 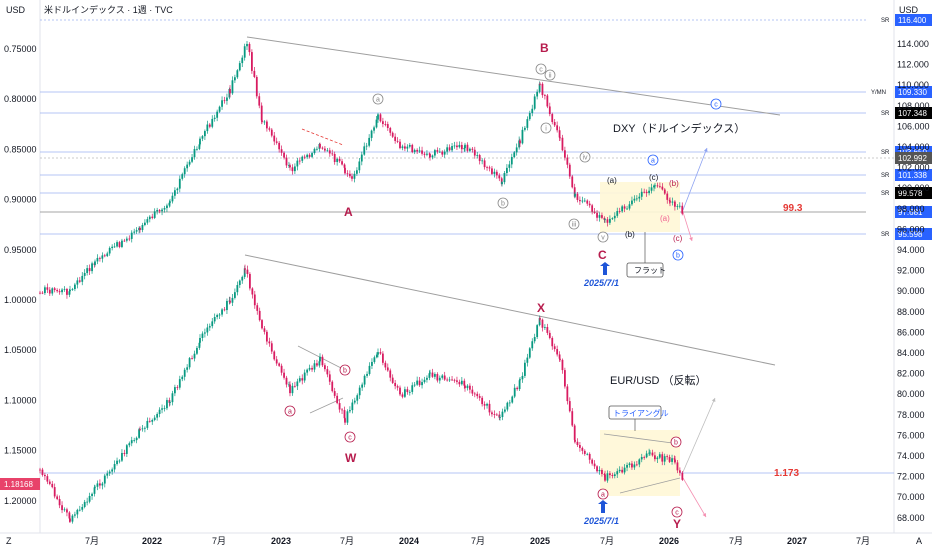 I want to click on wave-dxy-v: v, so click(x=603, y=238).